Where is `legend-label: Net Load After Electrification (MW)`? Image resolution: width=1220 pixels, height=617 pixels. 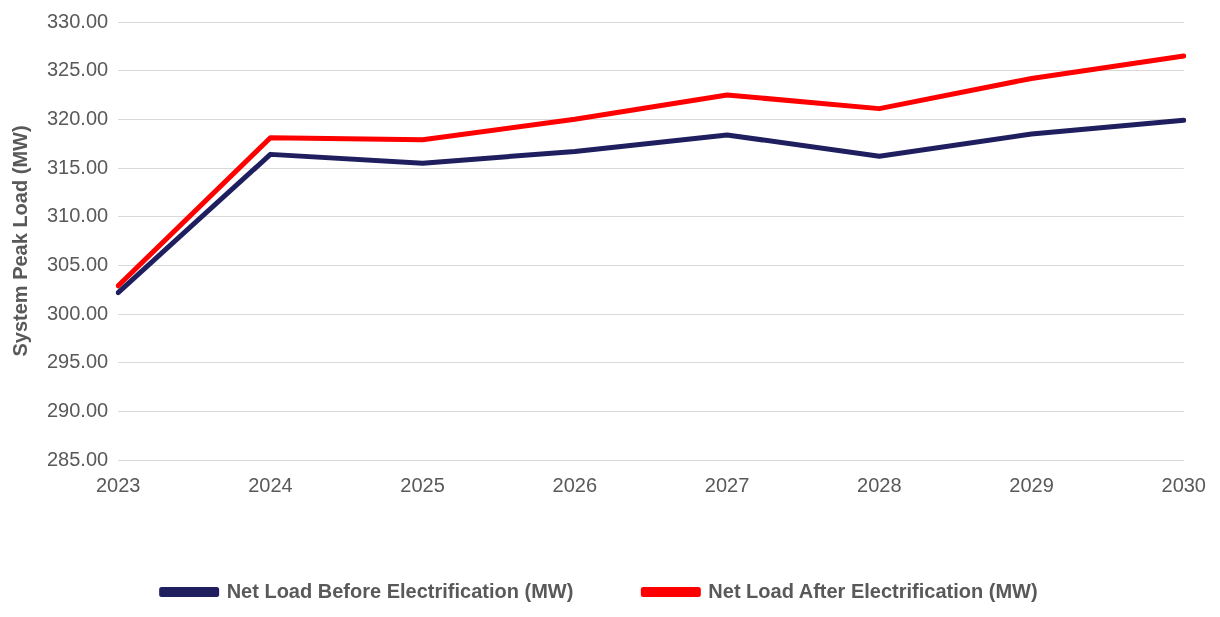
legend-label: Net Load After Electrification (MW) is located at coordinates (873, 590).